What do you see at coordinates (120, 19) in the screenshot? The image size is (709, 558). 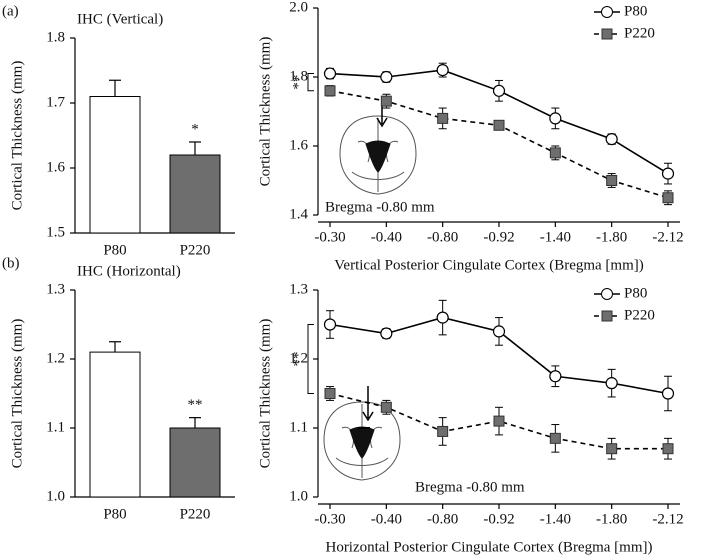 I see `chart-title: IHC (Vertical)` at bounding box center [120, 19].